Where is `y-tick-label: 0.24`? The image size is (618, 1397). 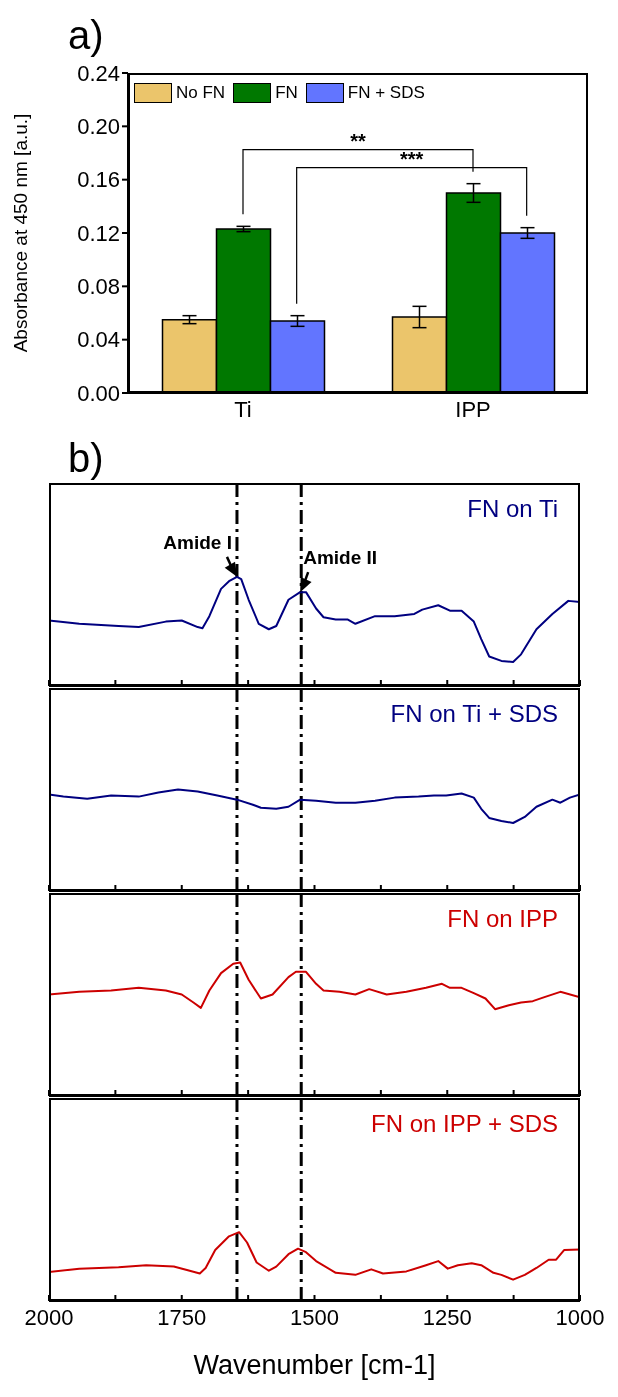
y-tick-label: 0.24 is located at coordinates (98, 73).